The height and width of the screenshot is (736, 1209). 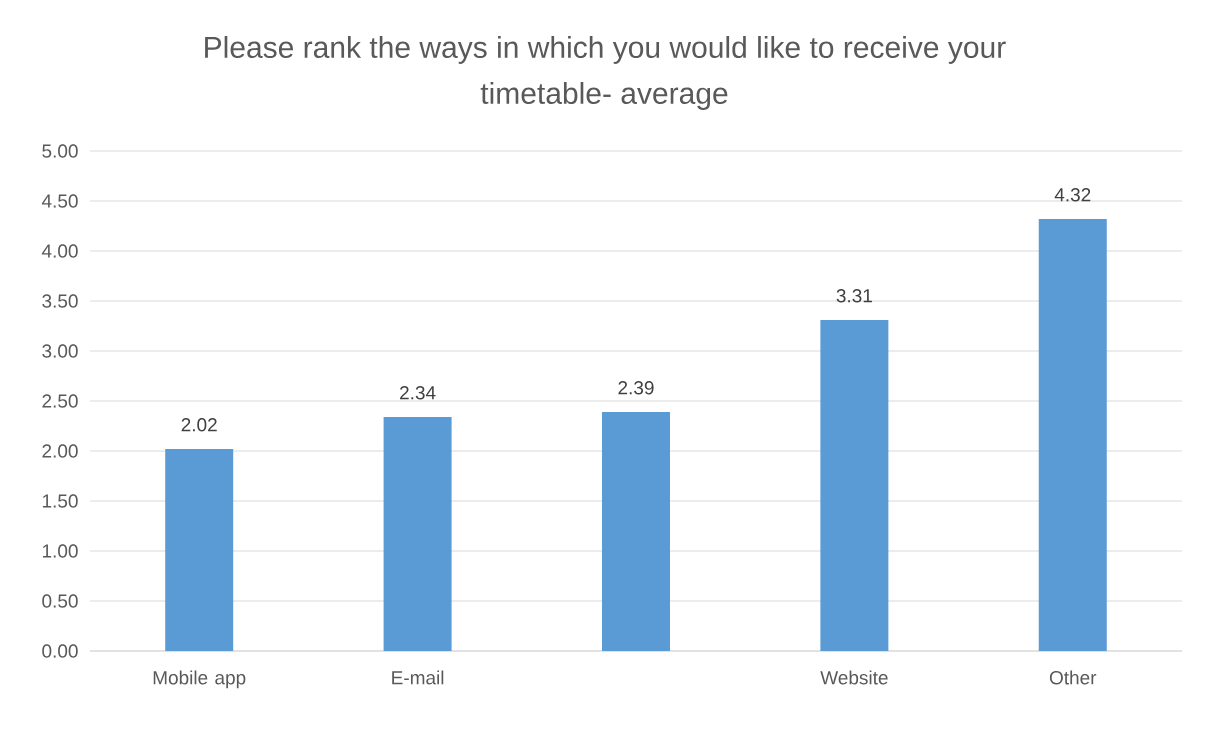 I want to click on y-tick-label: 5.00, so click(x=60, y=151).